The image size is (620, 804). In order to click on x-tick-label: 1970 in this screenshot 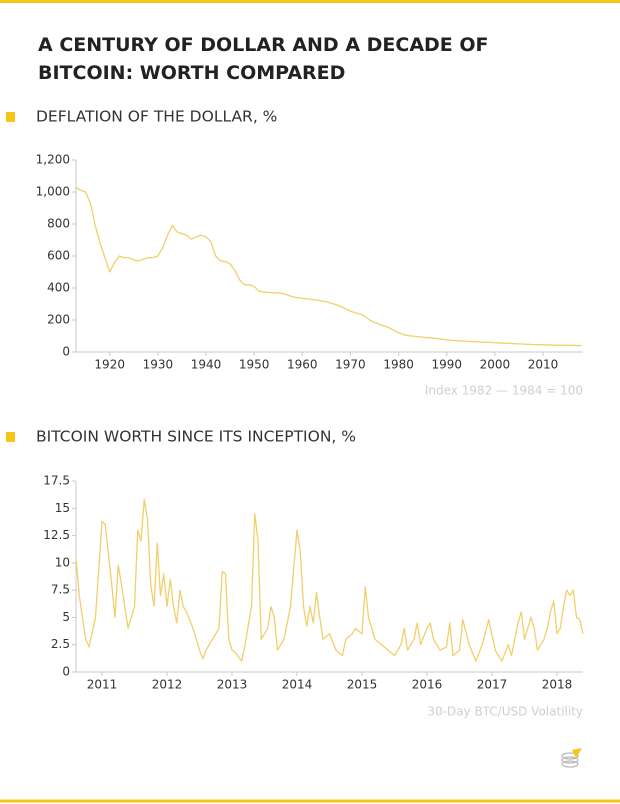, I will do `click(350, 365)`.